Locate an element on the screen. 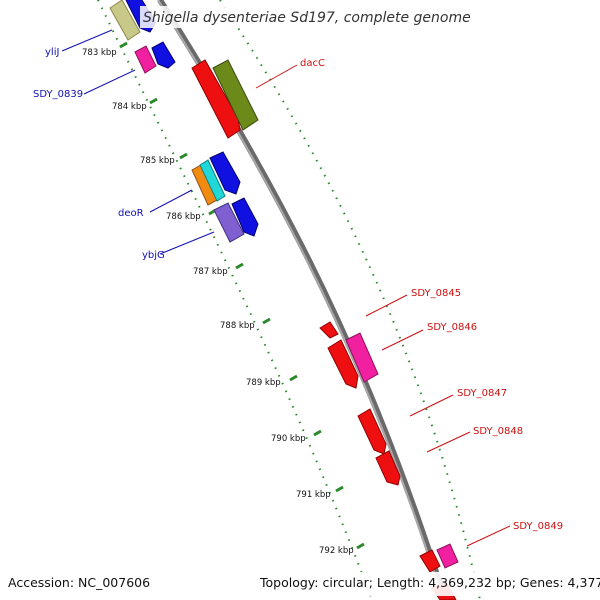 Image resolution: width=600 pixels, height=600 pixels. gene-ybjG is located at coordinates (229, 222).